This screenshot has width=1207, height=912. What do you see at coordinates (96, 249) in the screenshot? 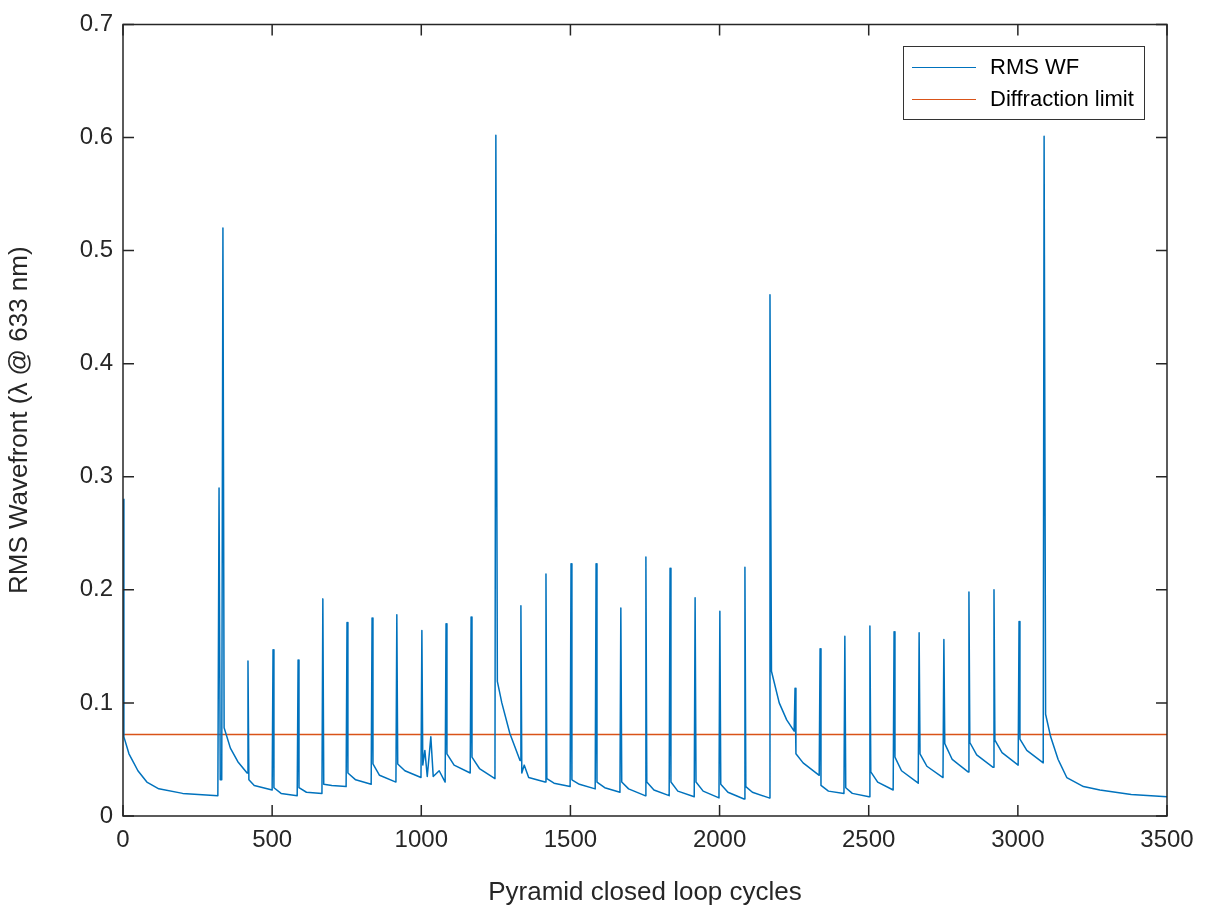
I see `y-tick-label: 0.5` at bounding box center [96, 249].